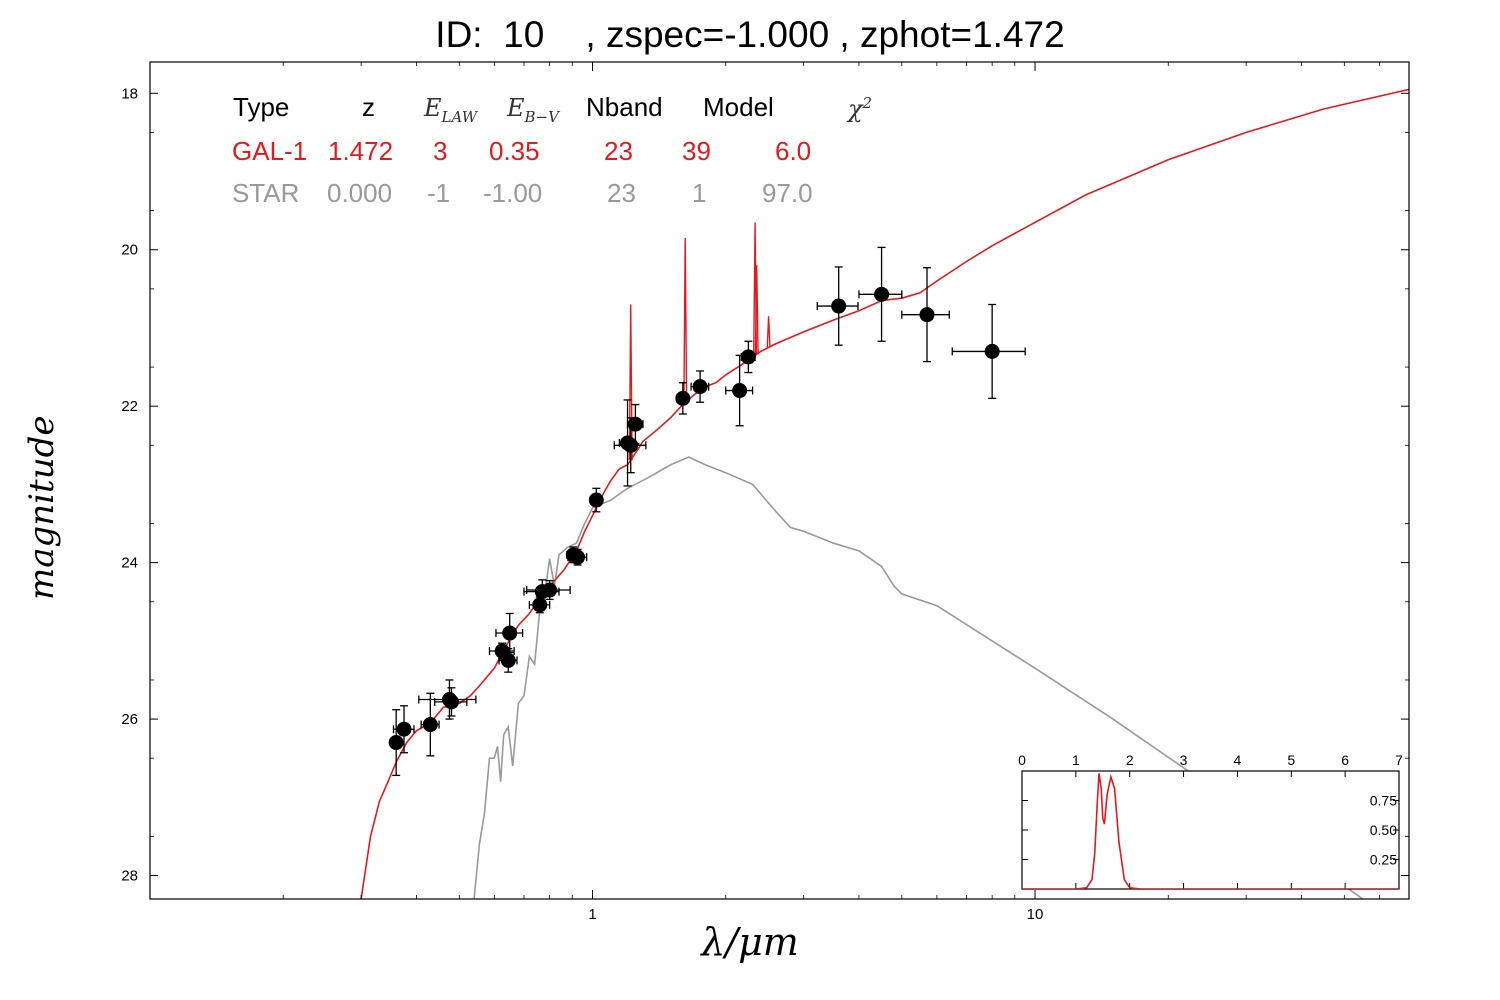  I want to click on inset-x-tick-label: 1, so click(1076, 760).